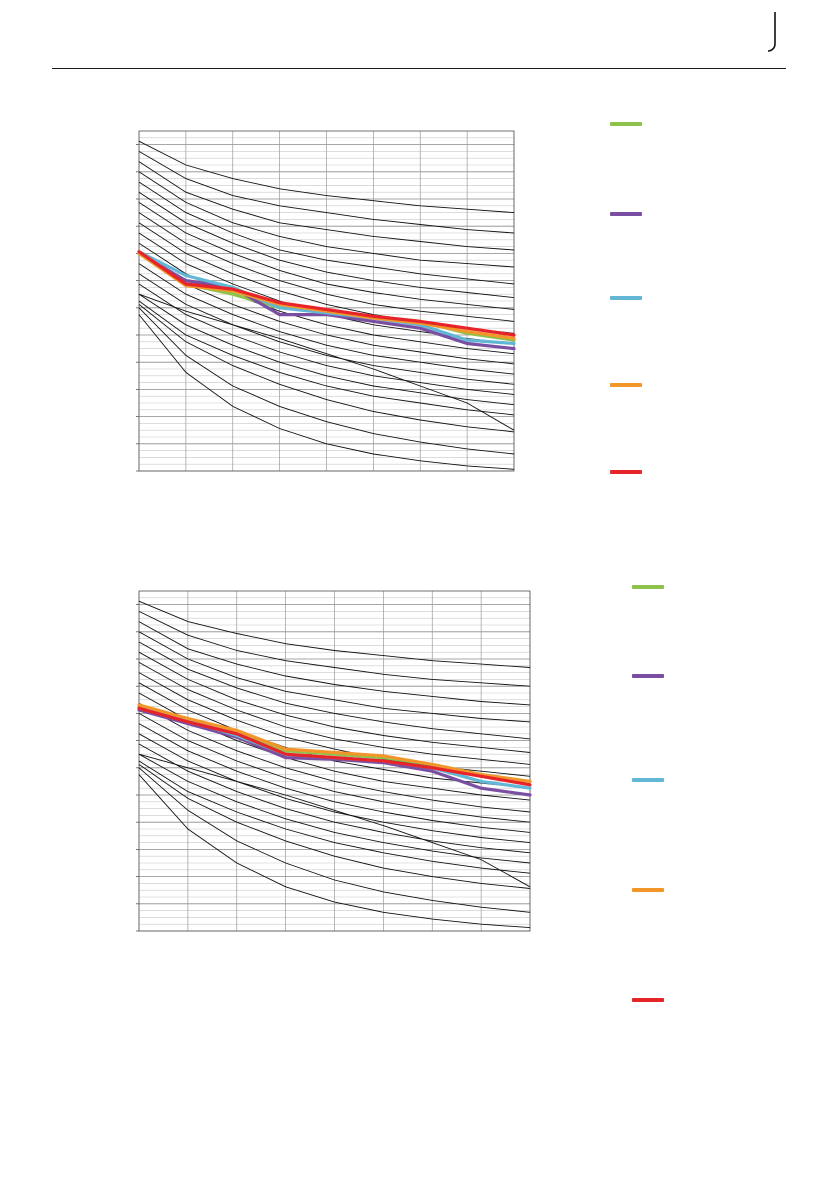 Image resolution: width=840 pixels, height=1190 pixels. I want to click on page-corner-mark, so click(772, 32).